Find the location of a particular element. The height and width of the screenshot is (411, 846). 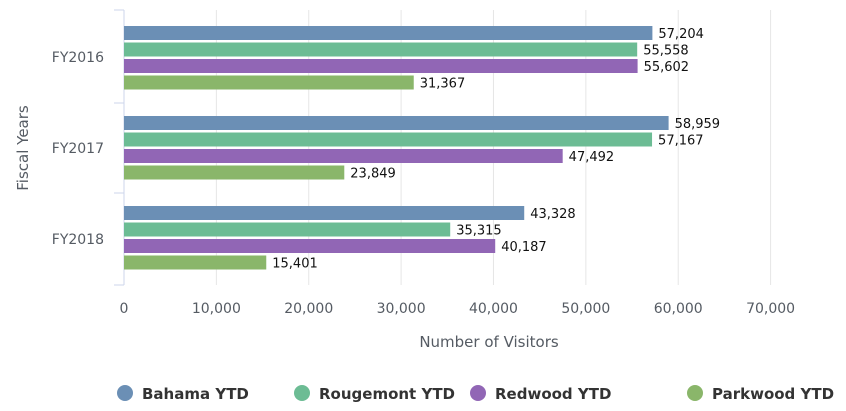

x-tick-label: 70,000 is located at coordinates (770, 309).